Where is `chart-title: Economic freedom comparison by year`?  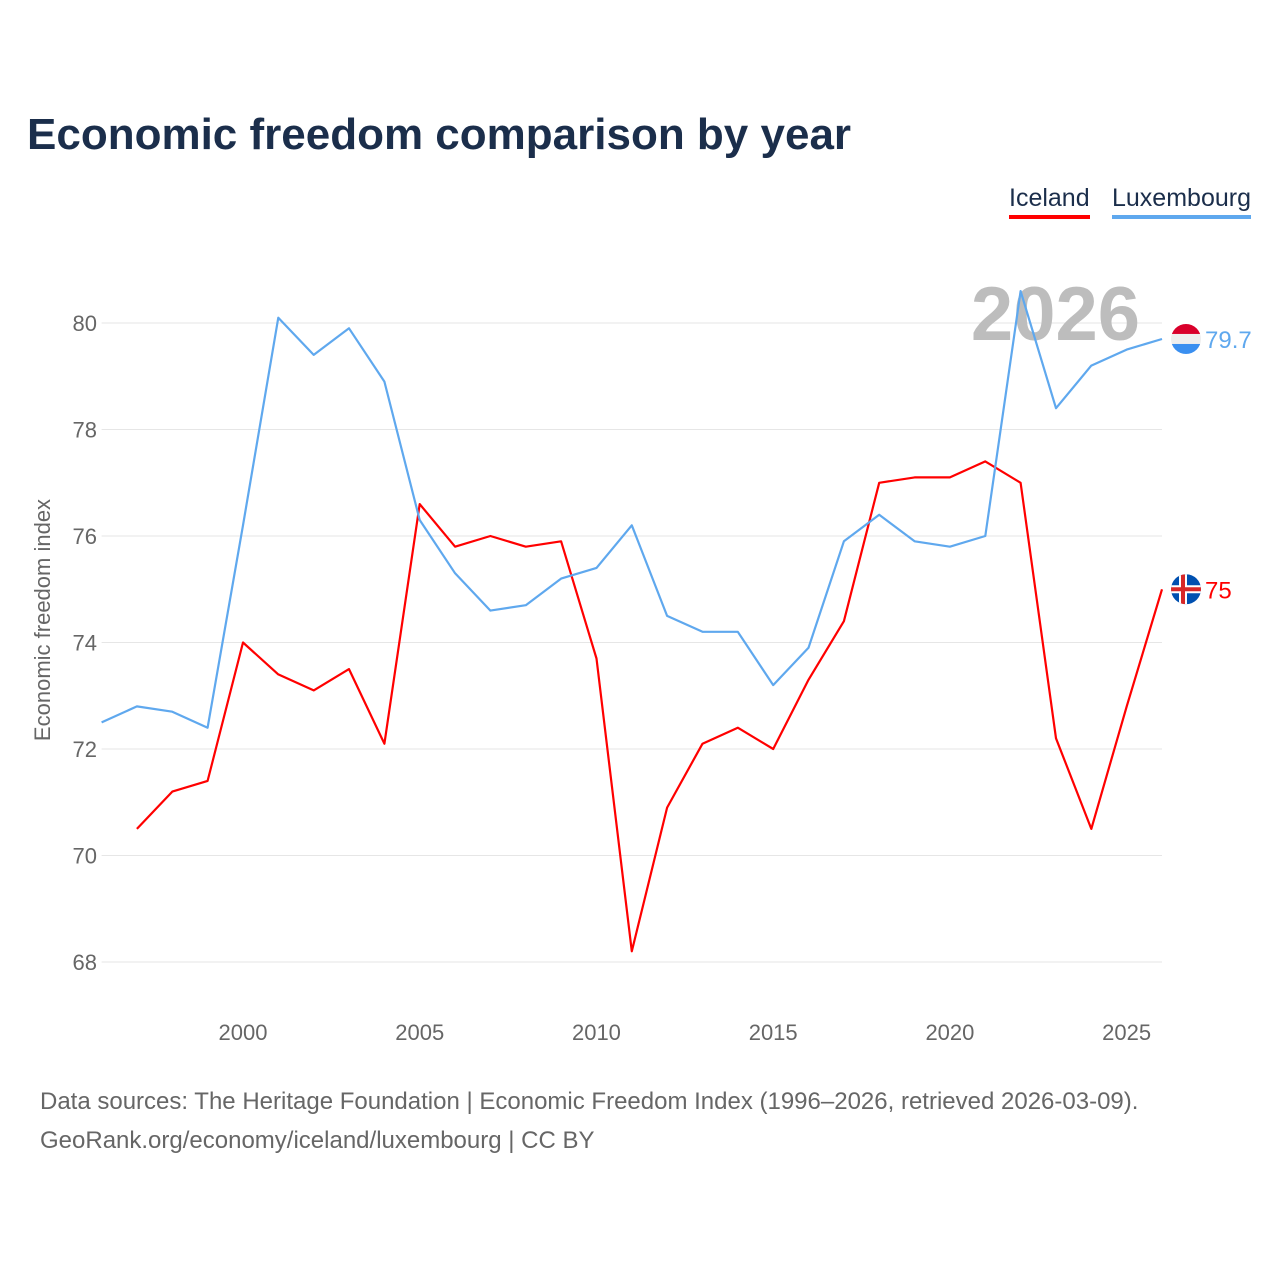 chart-title: Economic freedom comparison by year is located at coordinates (439, 134).